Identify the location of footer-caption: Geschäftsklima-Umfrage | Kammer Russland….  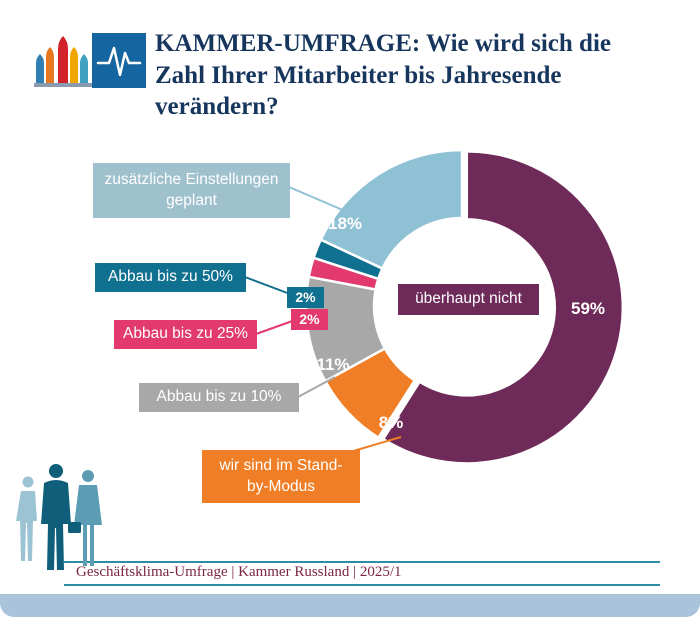
(239, 572).